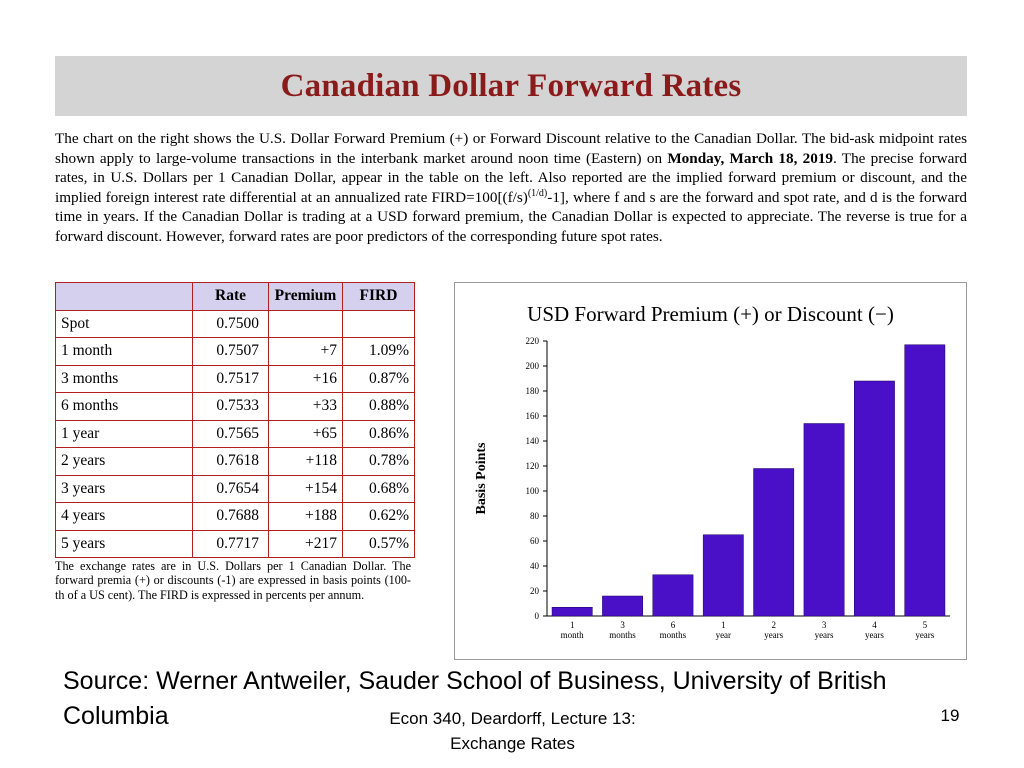 This screenshot has height=768, width=1024. What do you see at coordinates (537, 193) in the screenshot?
I see `intro-exponent: (1/d)` at bounding box center [537, 193].